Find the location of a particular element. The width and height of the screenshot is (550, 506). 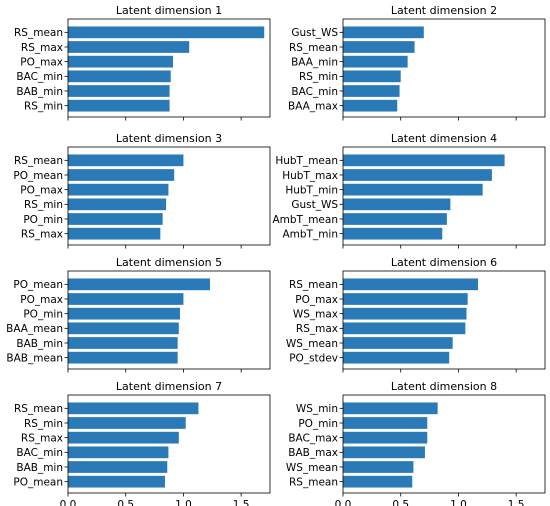

category-label: WS_min is located at coordinates (317, 409).